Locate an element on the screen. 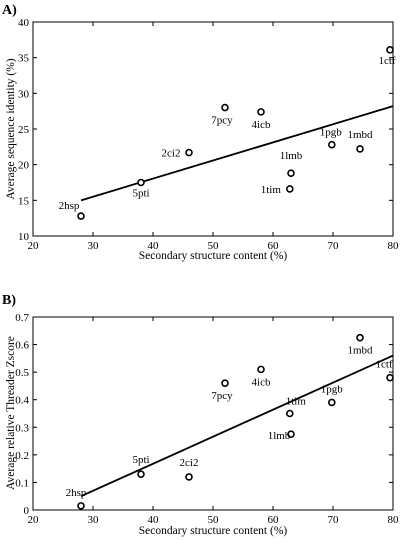 This screenshot has height=540, width=400. panel-a-point-label-4icb: 4icb is located at coordinates (261, 125).